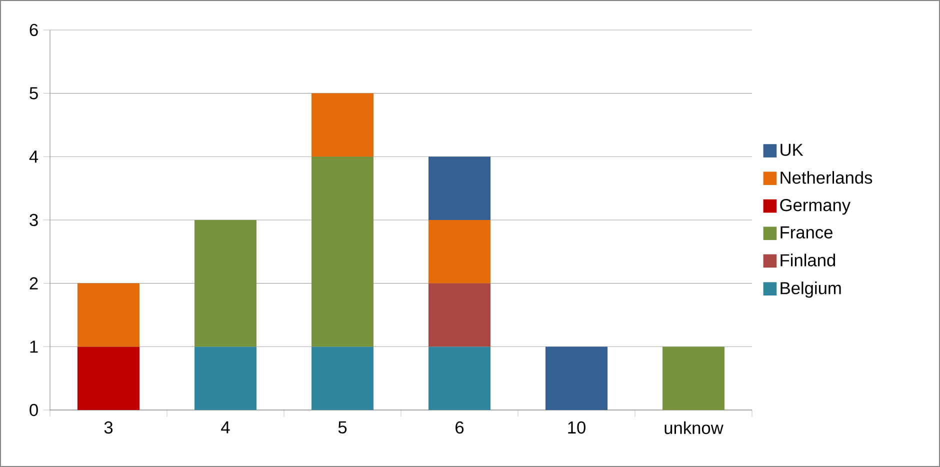  Describe the element at coordinates (342, 427) in the screenshot. I see `x-tick-label: 5` at that location.